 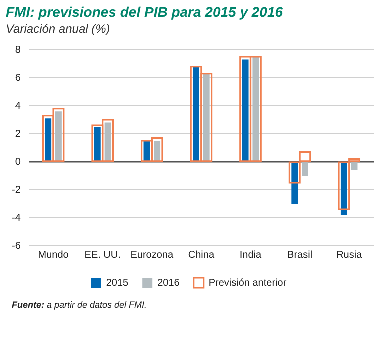 What do you see at coordinates (59, 29) in the screenshot?
I see `chart-subtitle: Variación anual (%)` at bounding box center [59, 29].